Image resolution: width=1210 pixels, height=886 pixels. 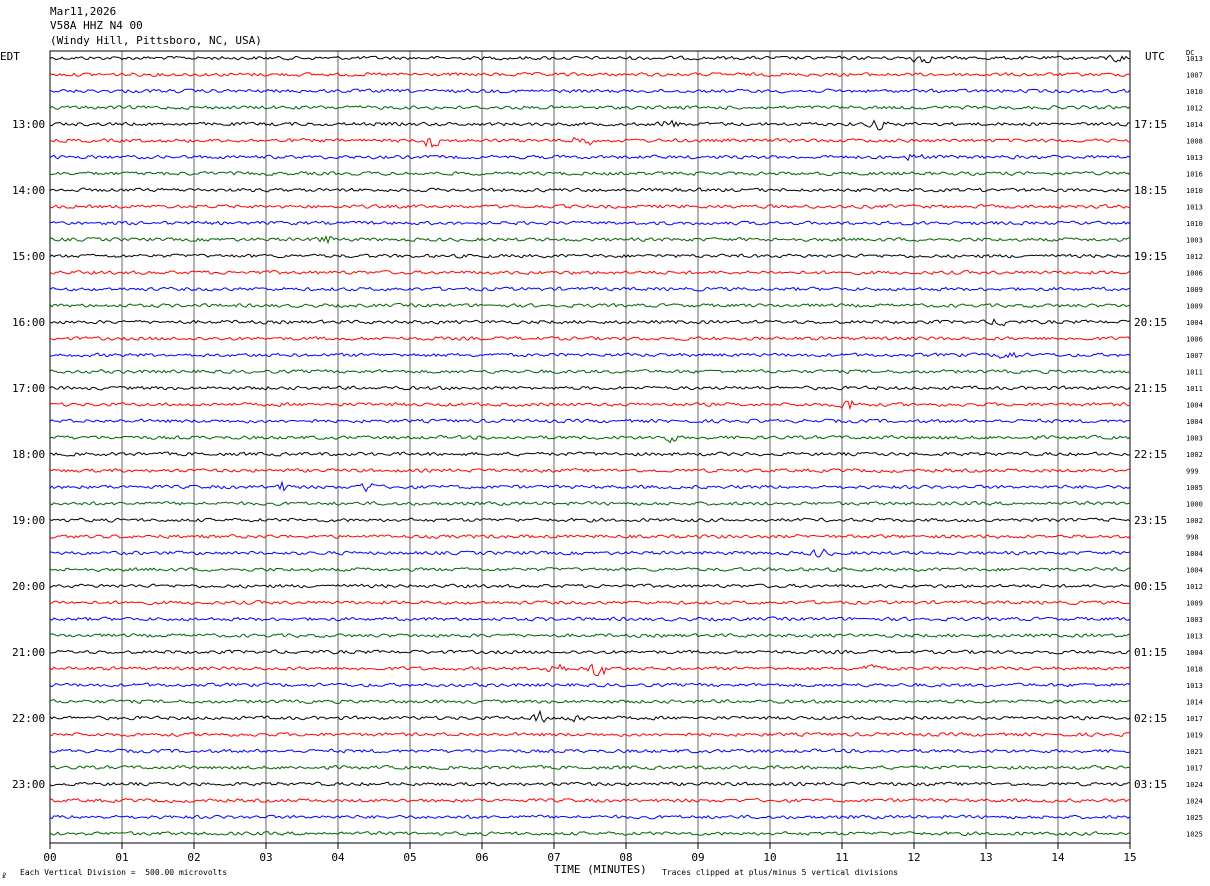 I want to click on utc-hour-label: 01:15, so click(x=1150, y=652).